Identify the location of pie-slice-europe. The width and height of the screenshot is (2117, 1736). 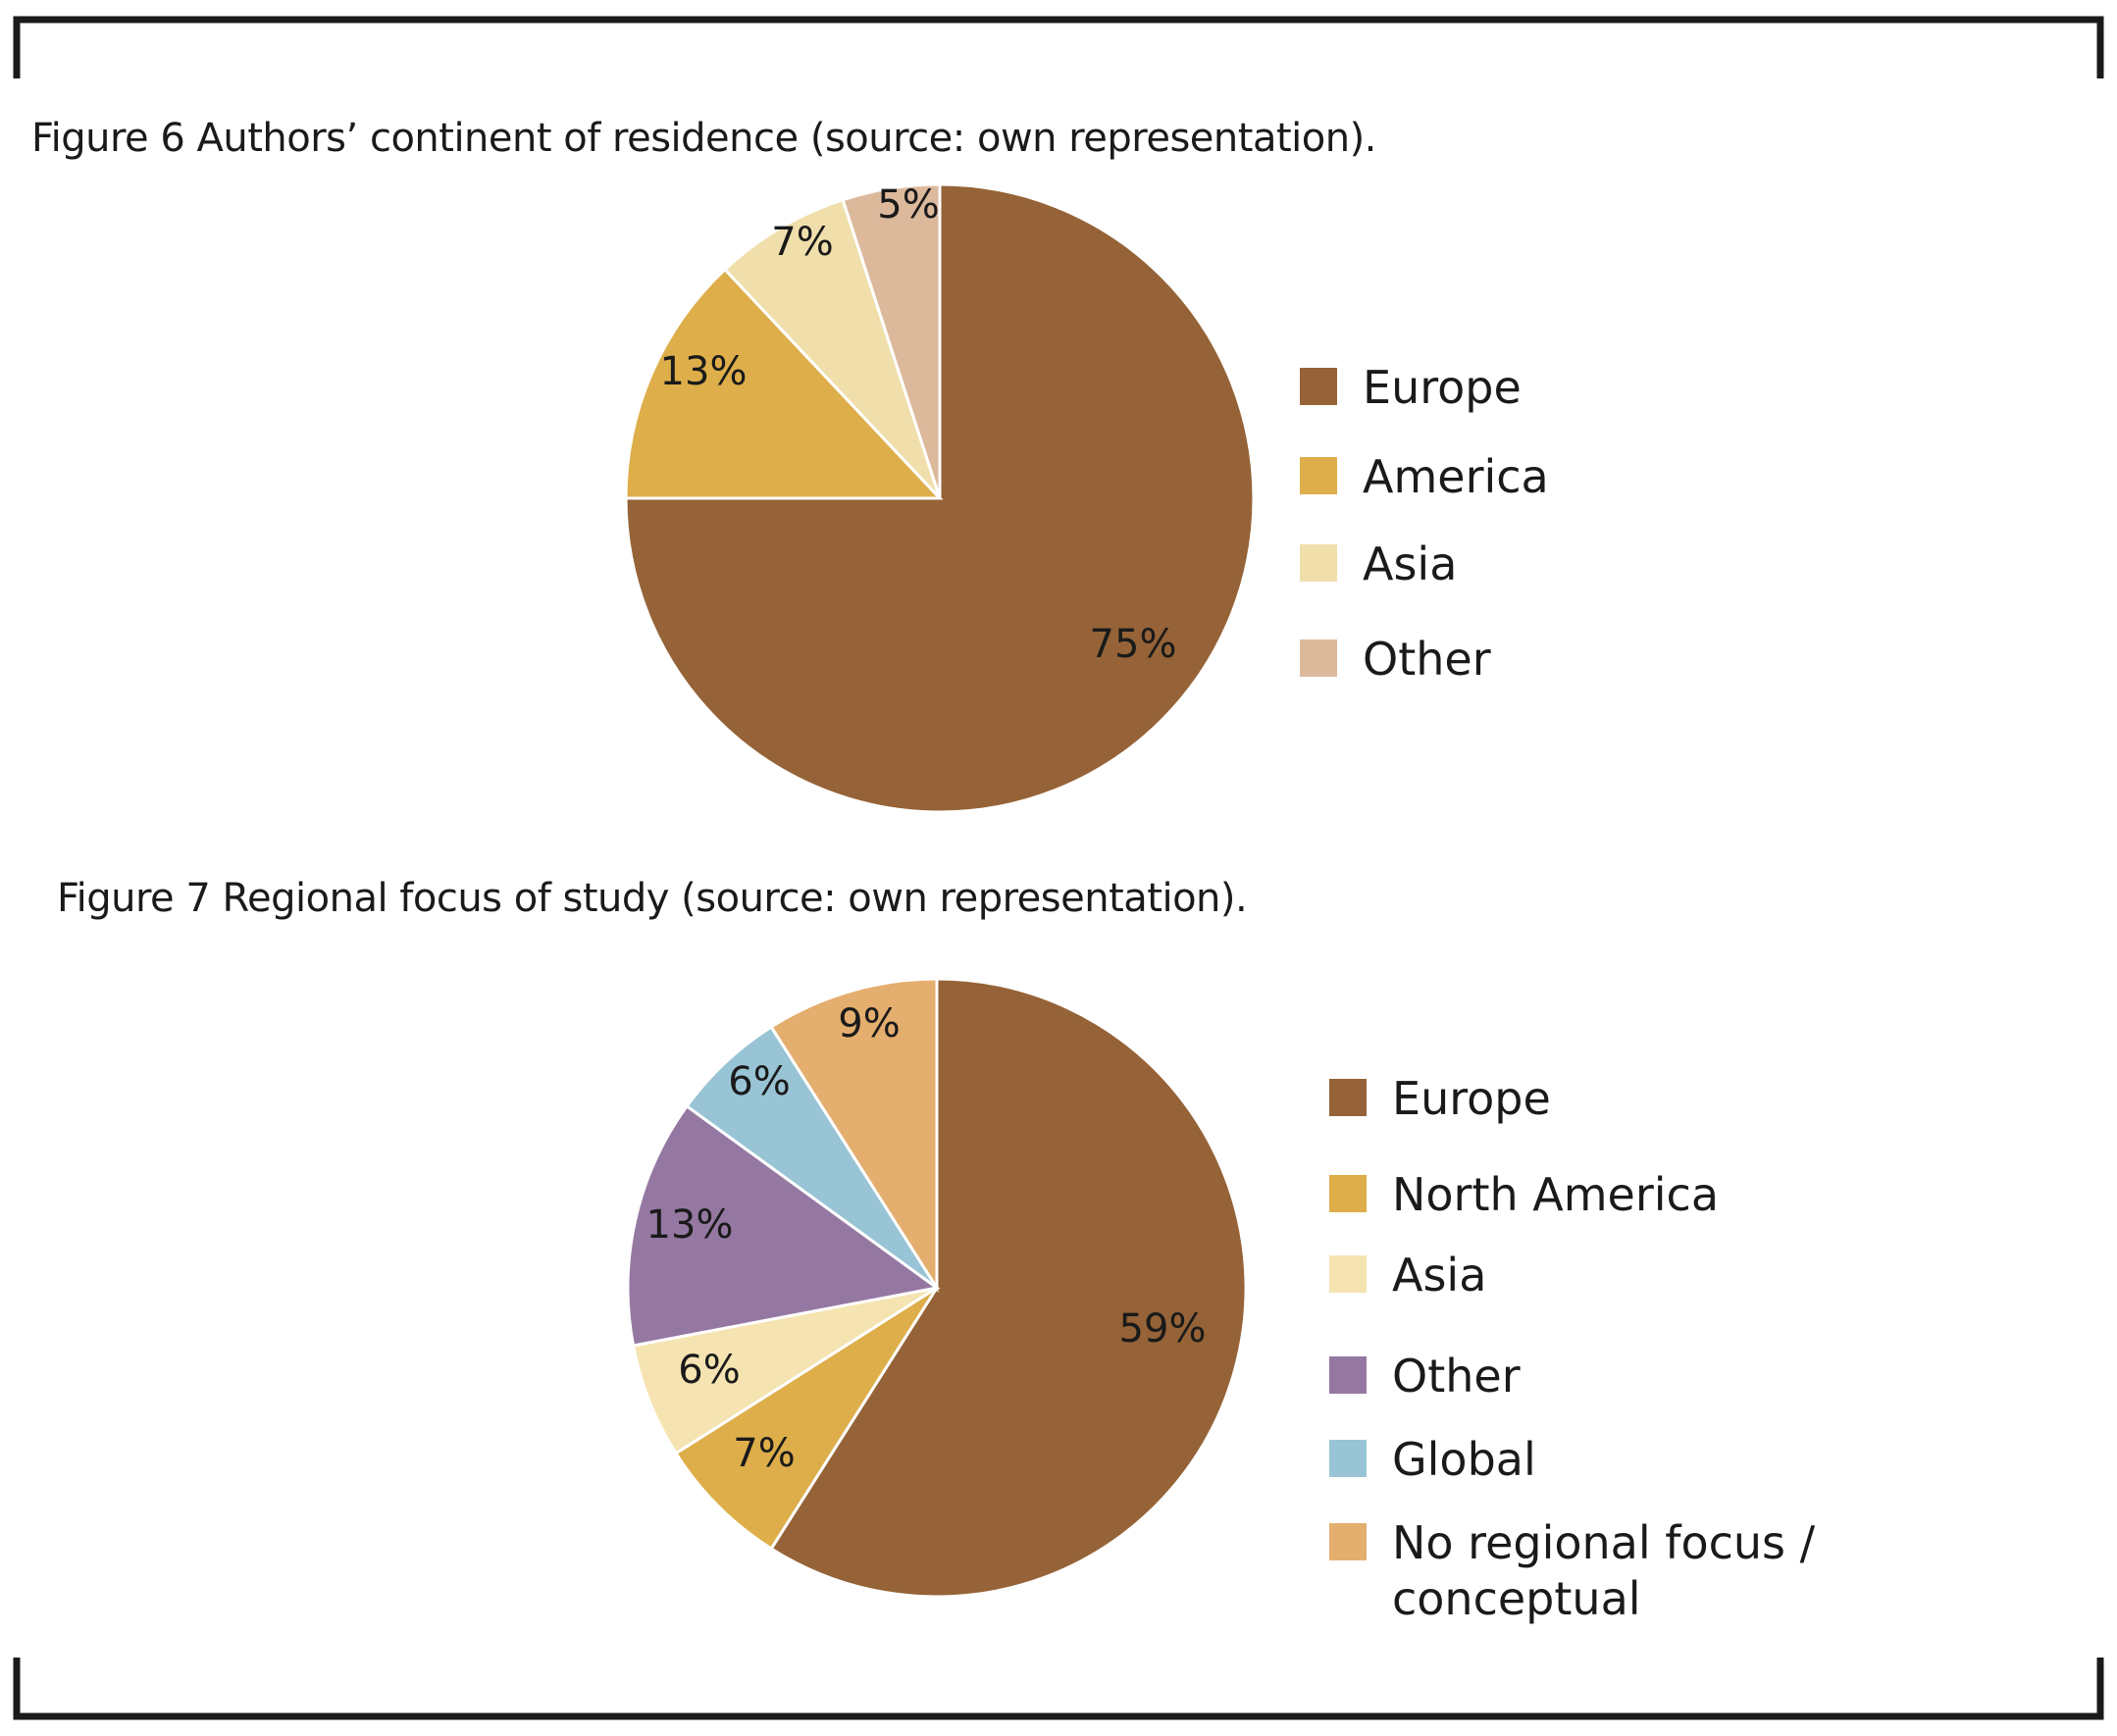
(1009, 1288).